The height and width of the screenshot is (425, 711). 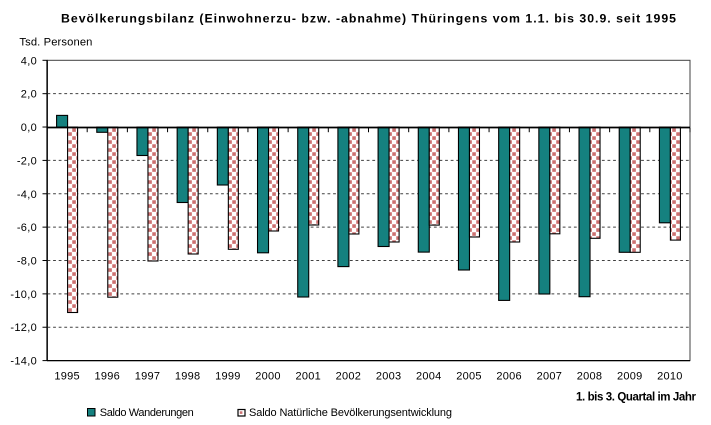 I want to click on svg-text: 0,0, so click(x=29, y=128).